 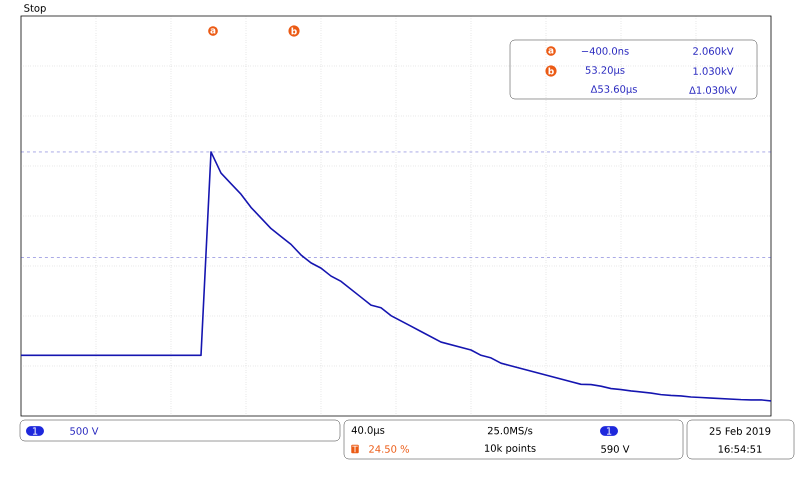 What do you see at coordinates (389, 449) in the screenshot?
I see `text: 24.50 %` at bounding box center [389, 449].